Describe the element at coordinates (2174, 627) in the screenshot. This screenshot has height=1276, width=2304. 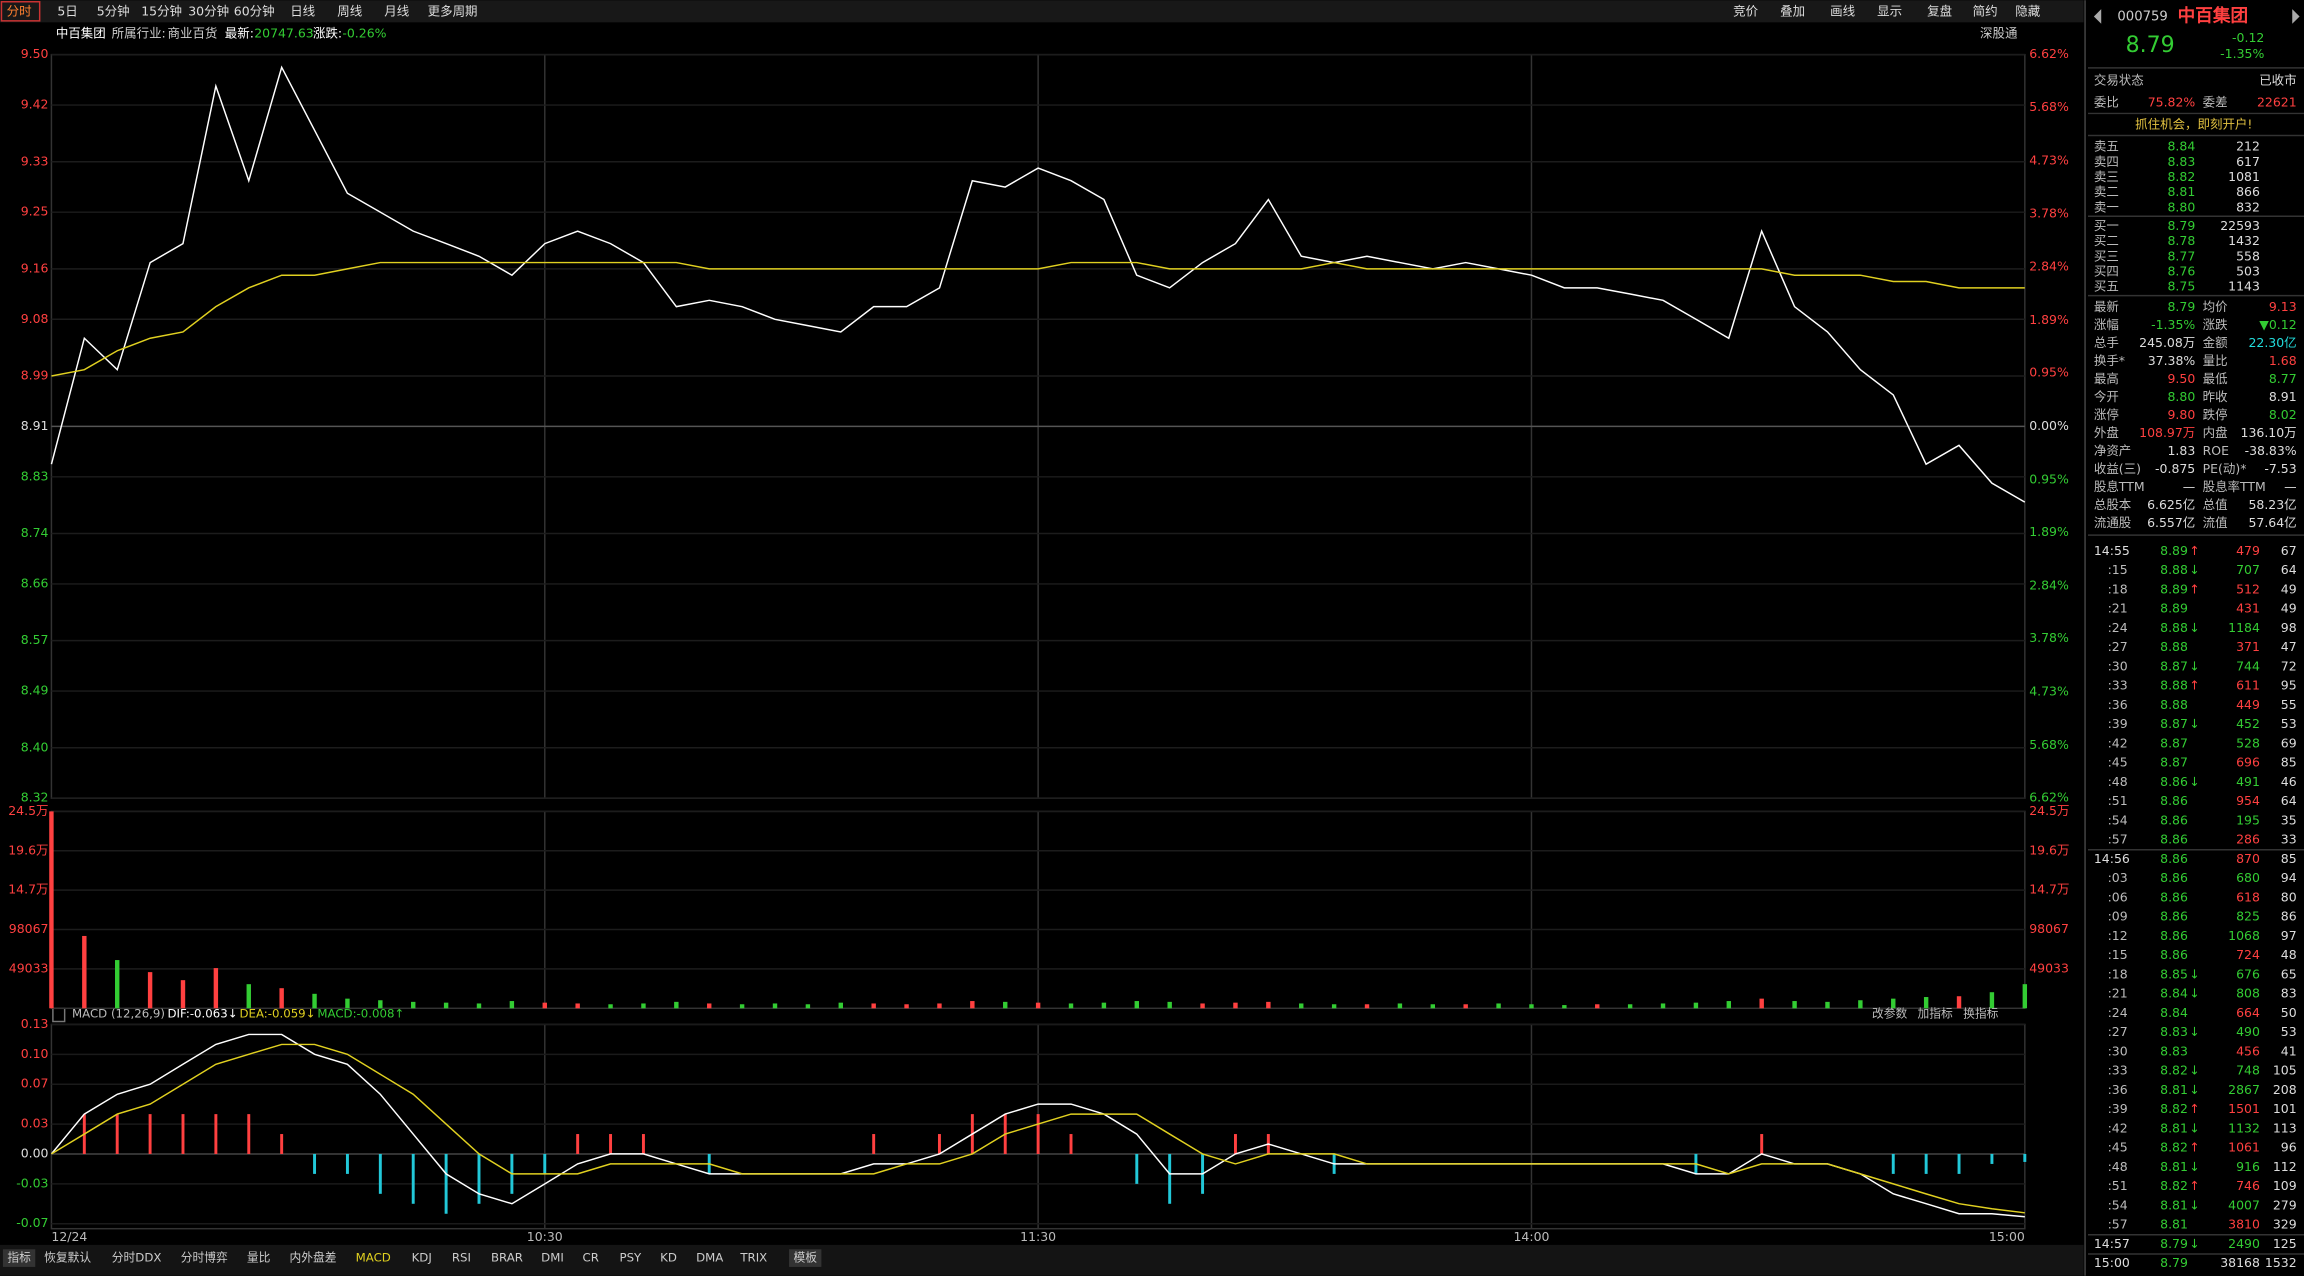
I see `trade-price: 8.88` at that location.